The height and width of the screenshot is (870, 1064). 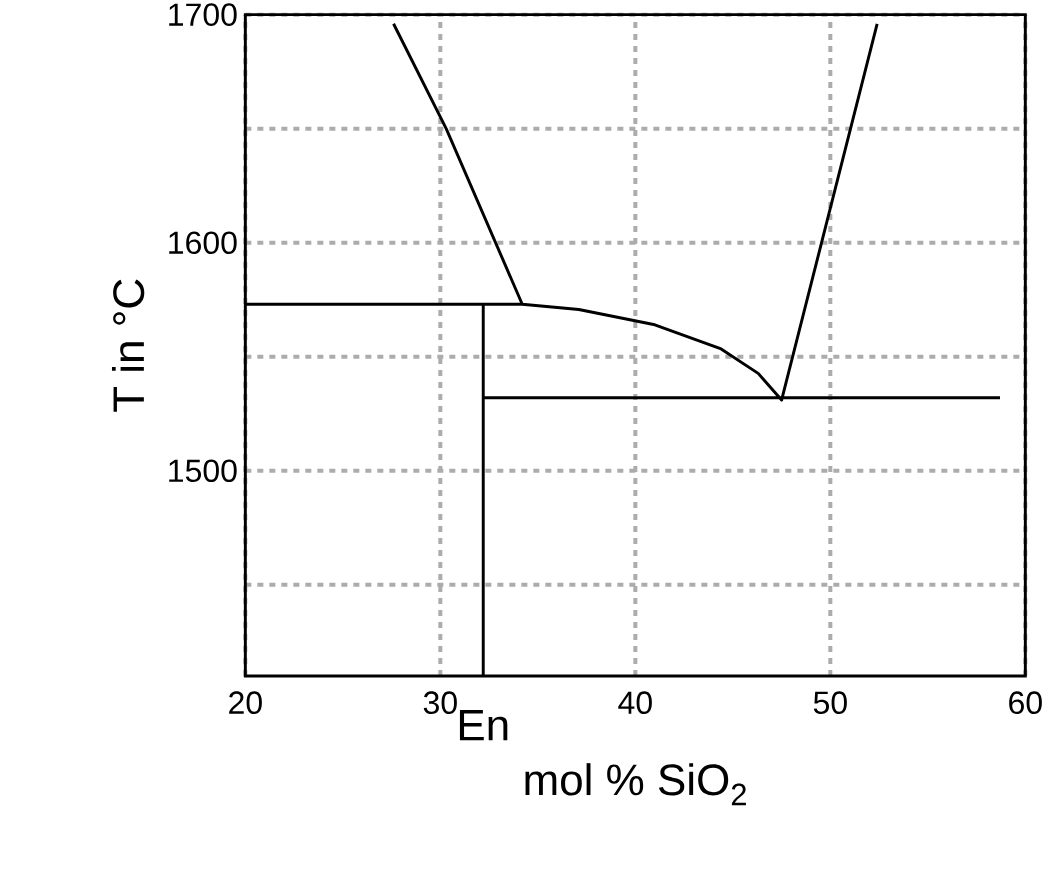 What do you see at coordinates (635, 784) in the screenshot?
I see `x-axis-title: mol % SiO$_{2}$` at bounding box center [635, 784].